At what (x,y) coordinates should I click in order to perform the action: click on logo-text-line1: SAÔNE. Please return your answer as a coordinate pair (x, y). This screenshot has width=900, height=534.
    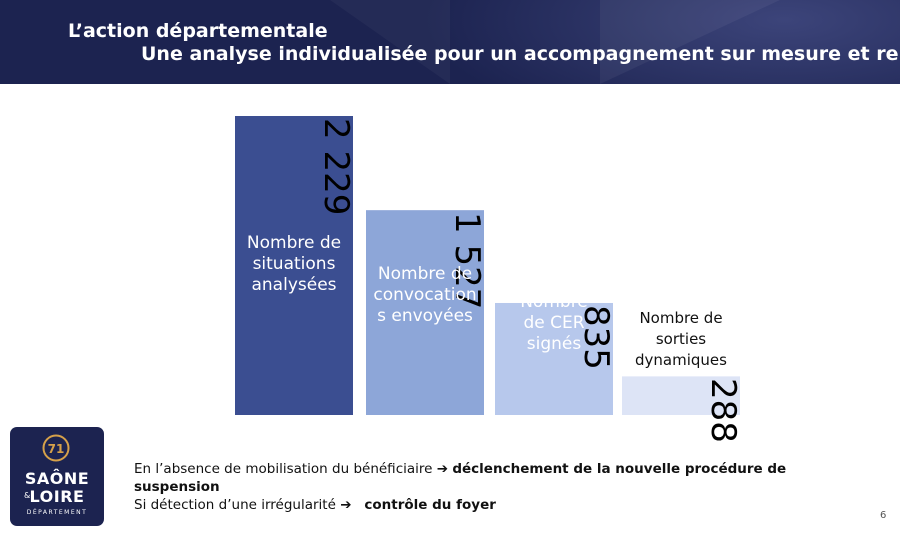
    Looking at the image, I should click on (57, 478).